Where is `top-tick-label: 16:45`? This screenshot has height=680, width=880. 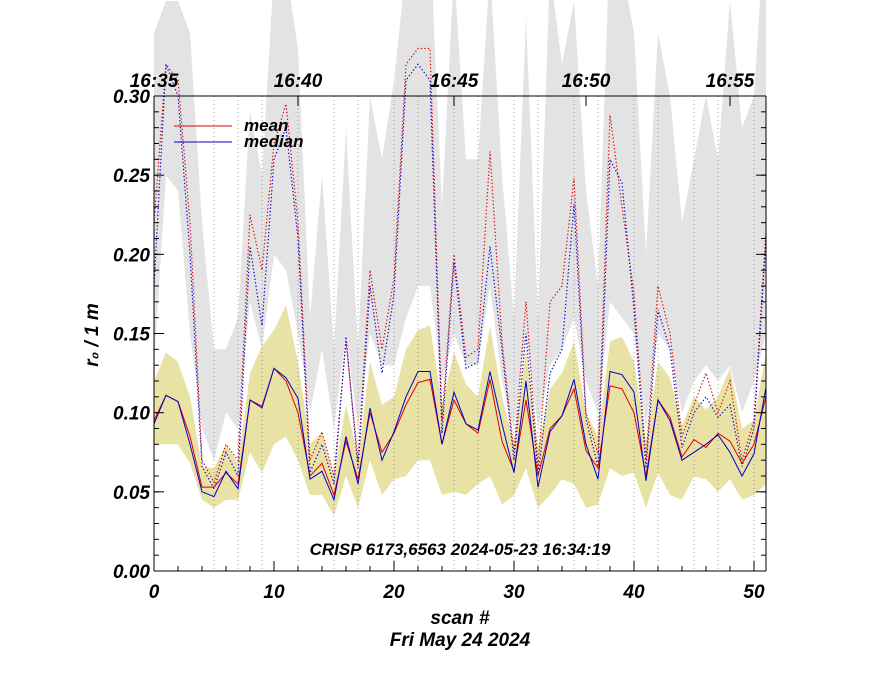 top-tick-label: 16:45 is located at coordinates (454, 81).